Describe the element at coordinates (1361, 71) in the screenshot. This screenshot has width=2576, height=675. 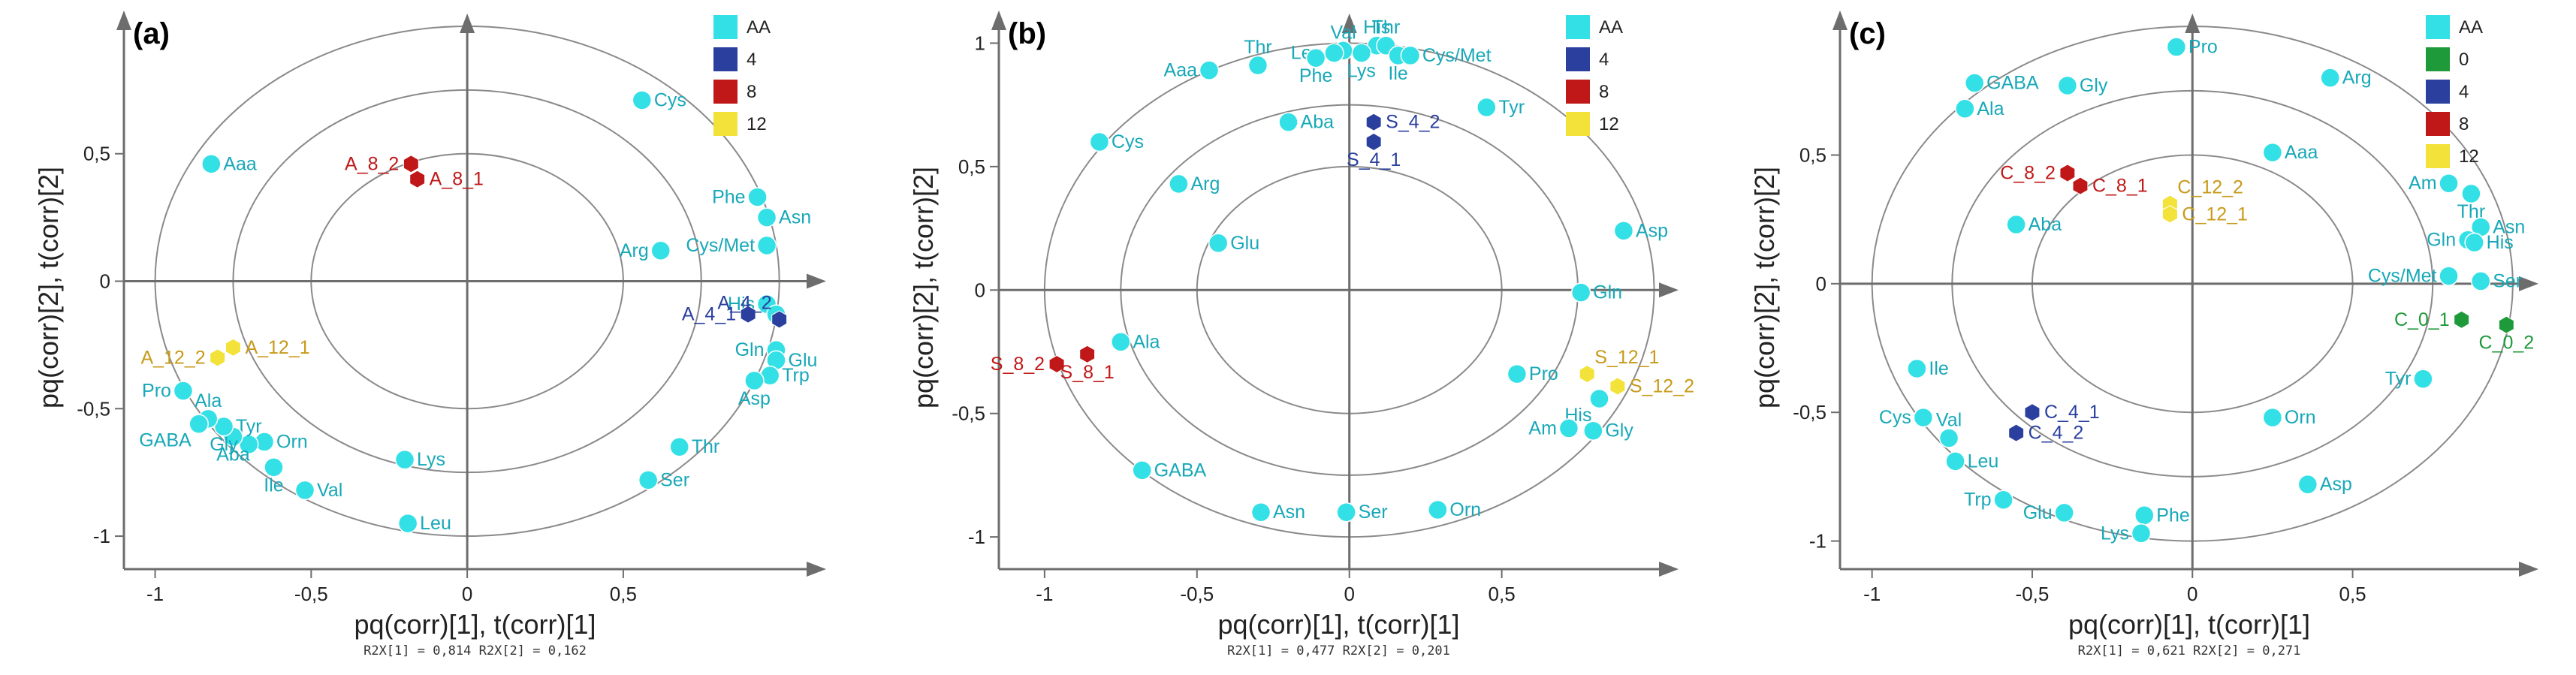
I see `data-point-label: Lys` at that location.